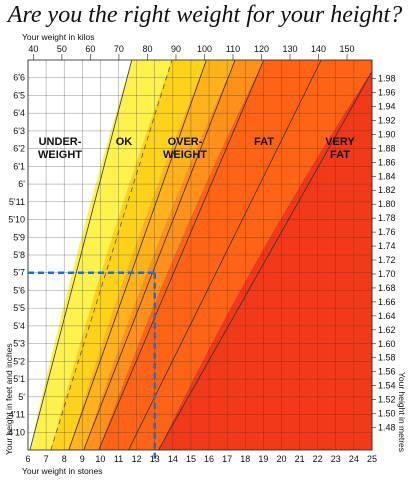  Describe the element at coordinates (387, 232) in the screenshot. I see `right-tick-14: 1.76` at that location.